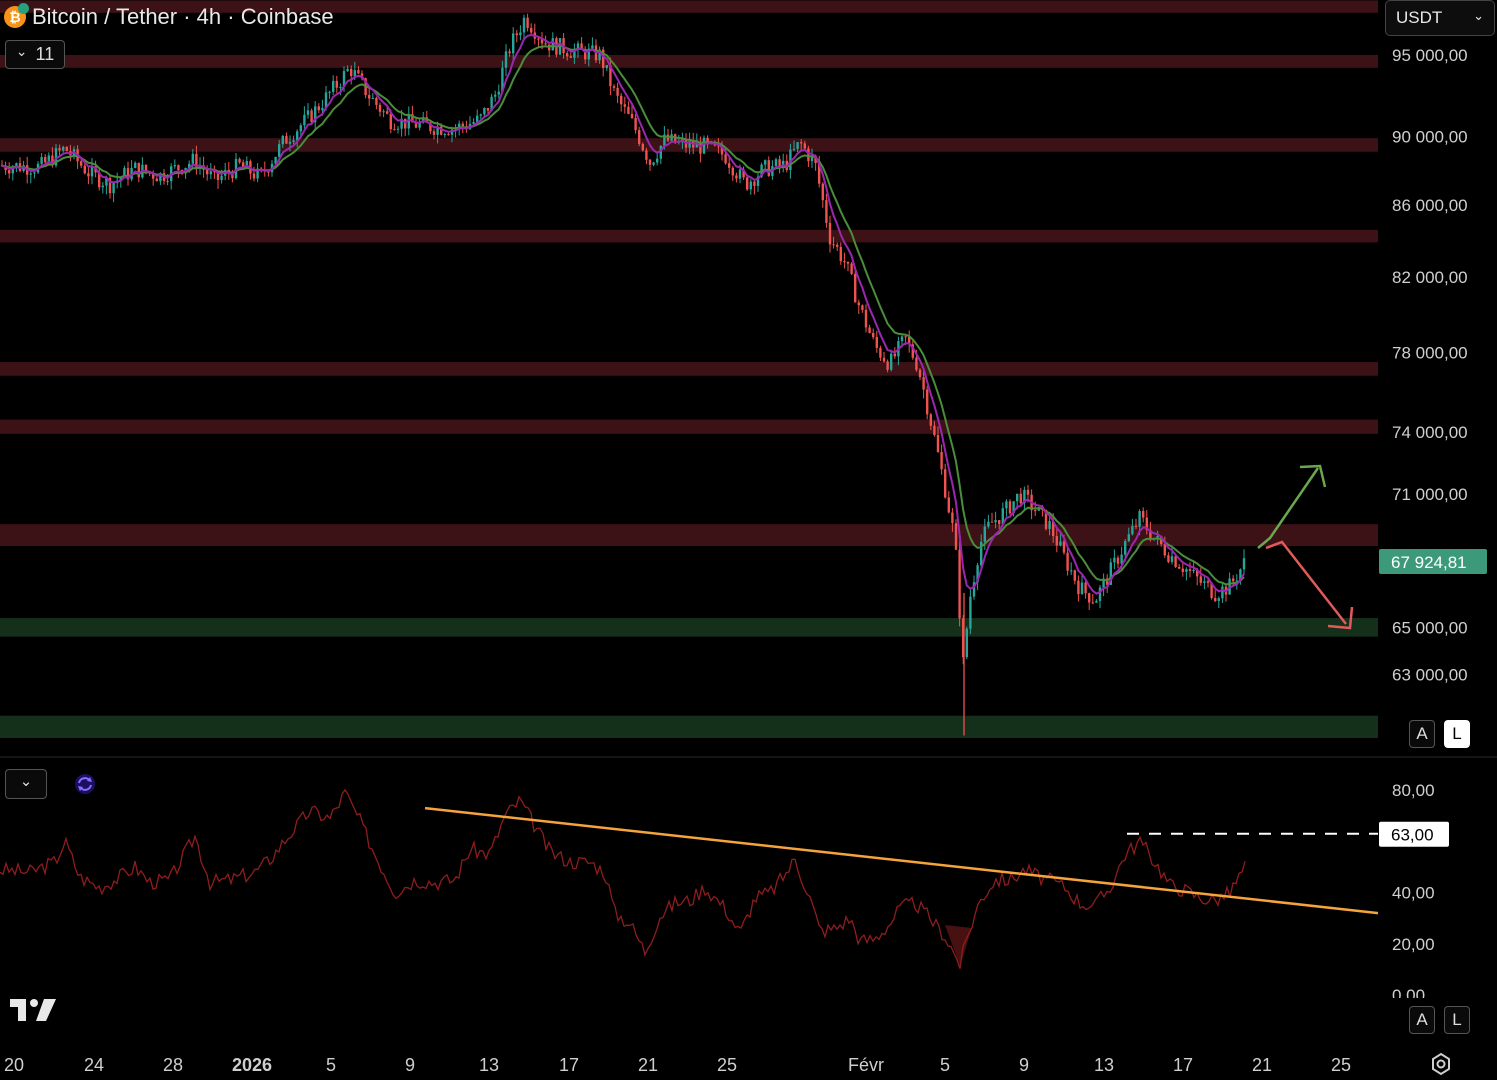  I want to click on price-tick-label: 78 000,00, so click(1430, 352).